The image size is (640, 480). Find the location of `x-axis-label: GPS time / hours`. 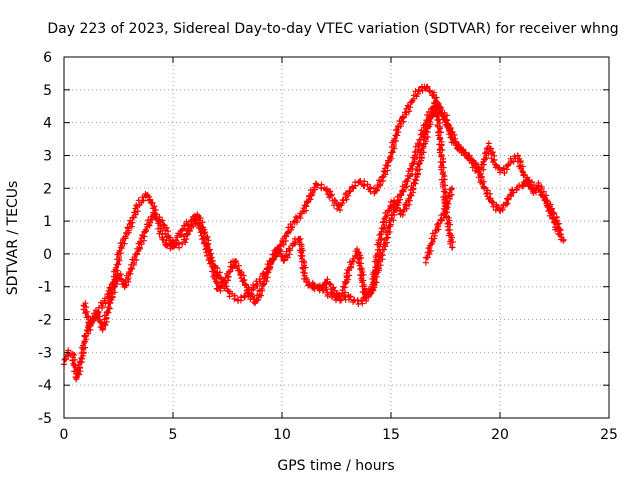

x-axis-label: GPS time / hours is located at coordinates (335, 466).